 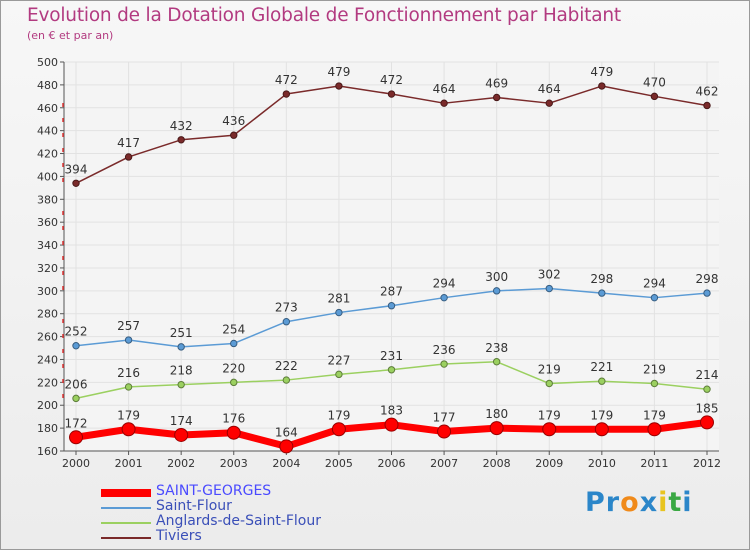 What do you see at coordinates (339, 463) in the screenshot?
I see `x-tick-label: 2005` at bounding box center [339, 463].